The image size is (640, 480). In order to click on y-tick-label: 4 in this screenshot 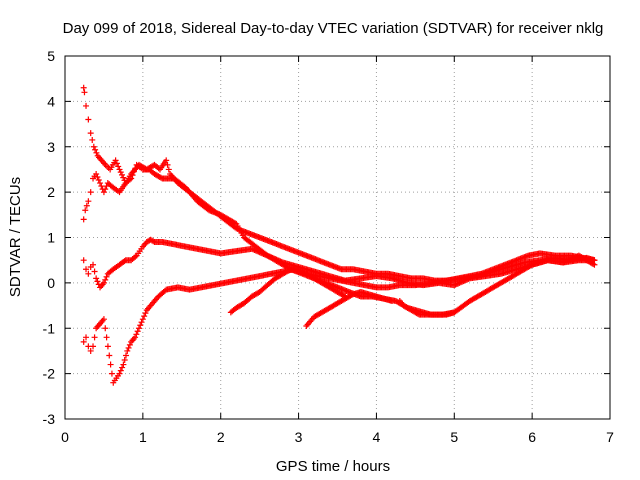, I will do `click(51, 101)`.